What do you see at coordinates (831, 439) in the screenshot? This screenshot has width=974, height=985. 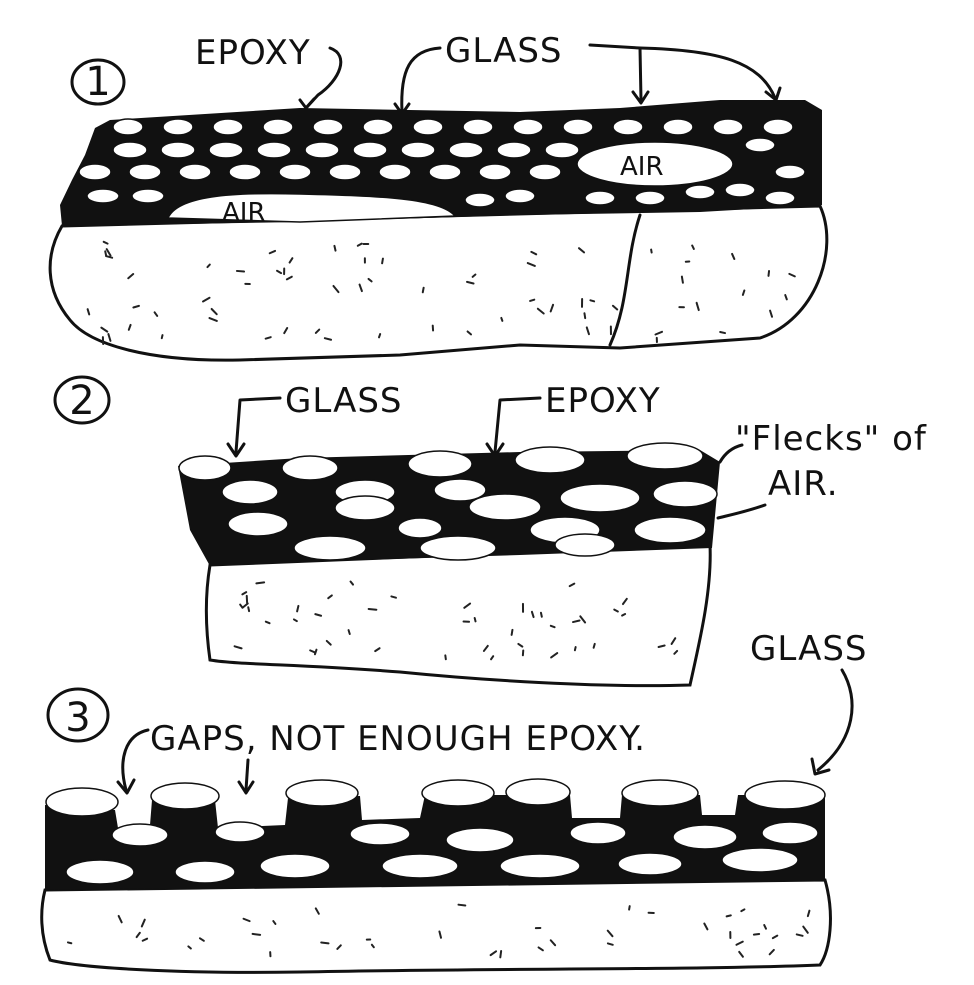 I see `panel-2-flecks-label-line1: "Flecks" of` at bounding box center [831, 439].